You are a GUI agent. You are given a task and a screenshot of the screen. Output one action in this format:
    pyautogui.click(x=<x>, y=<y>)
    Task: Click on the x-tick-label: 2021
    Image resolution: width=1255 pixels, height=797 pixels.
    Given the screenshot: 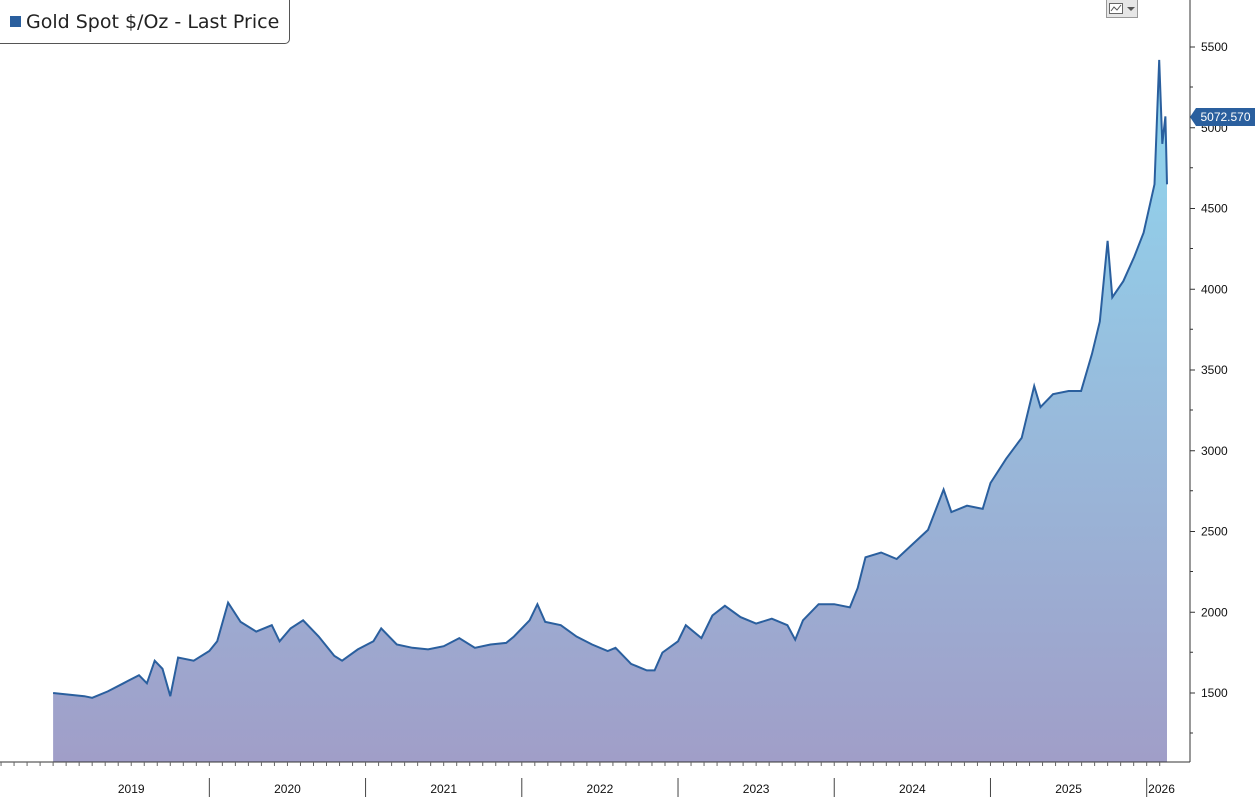 What is the action you would take?
    pyautogui.click(x=443, y=789)
    